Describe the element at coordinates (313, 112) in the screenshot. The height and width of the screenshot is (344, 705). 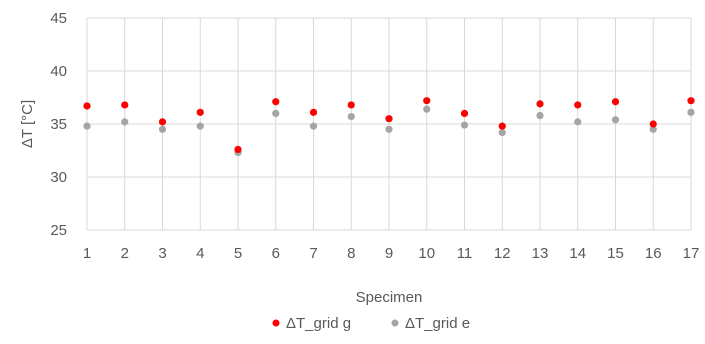
I see `point-series-0-x7` at that location.